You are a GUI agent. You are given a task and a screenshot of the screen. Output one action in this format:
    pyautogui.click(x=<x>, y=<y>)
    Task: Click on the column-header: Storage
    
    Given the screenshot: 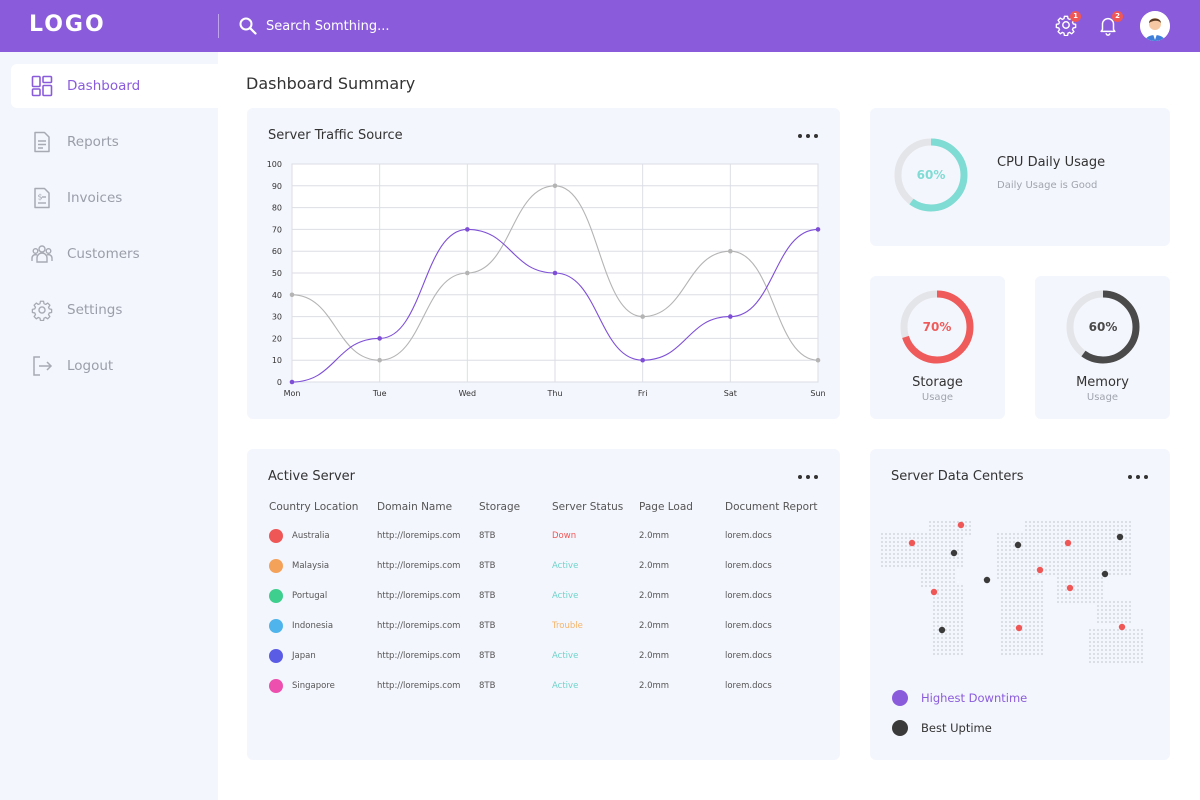 What is the action you would take?
    pyautogui.click(x=500, y=507)
    